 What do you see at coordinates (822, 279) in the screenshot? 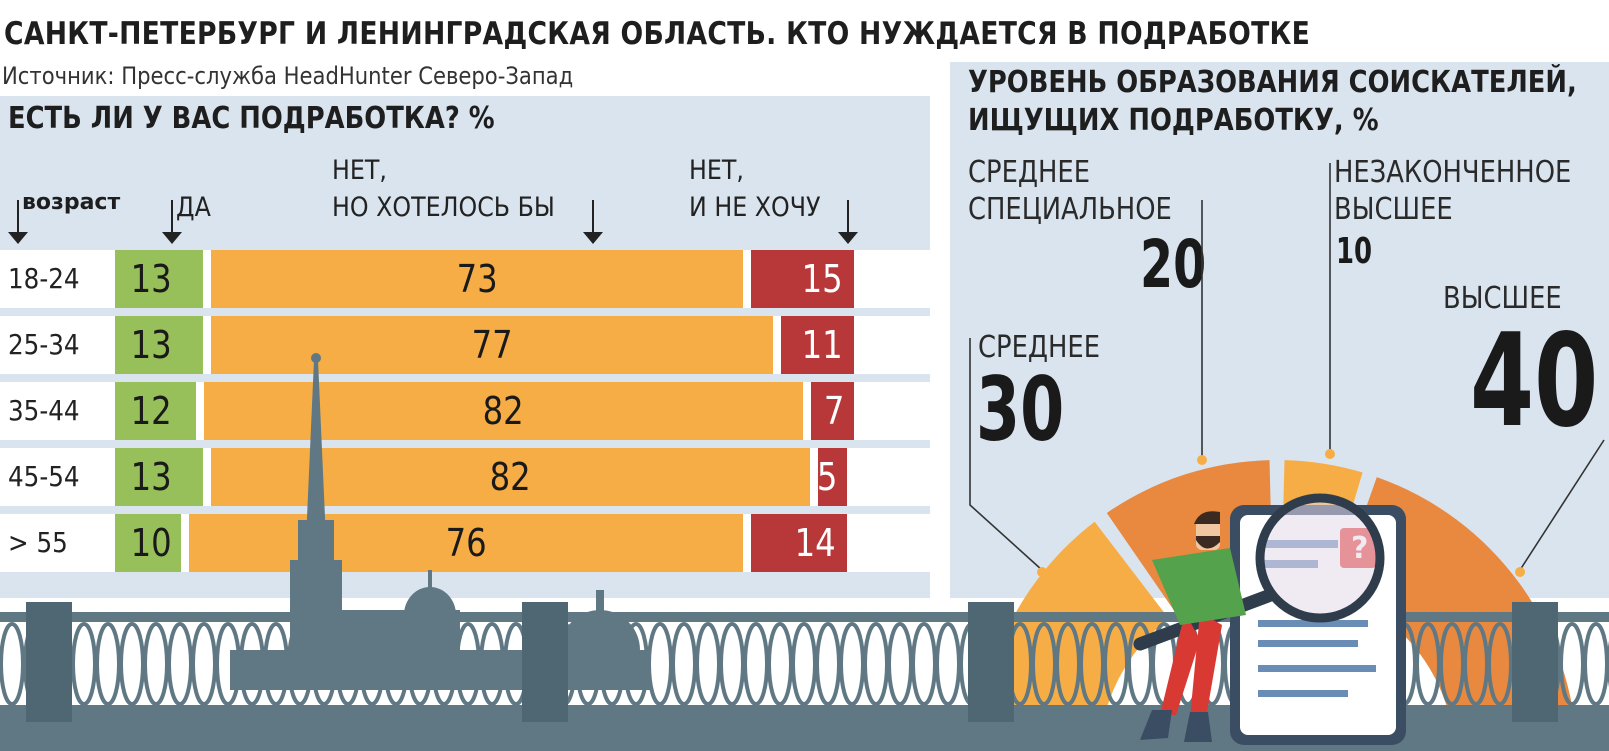
I see `bar-value-label: 15` at bounding box center [822, 279].